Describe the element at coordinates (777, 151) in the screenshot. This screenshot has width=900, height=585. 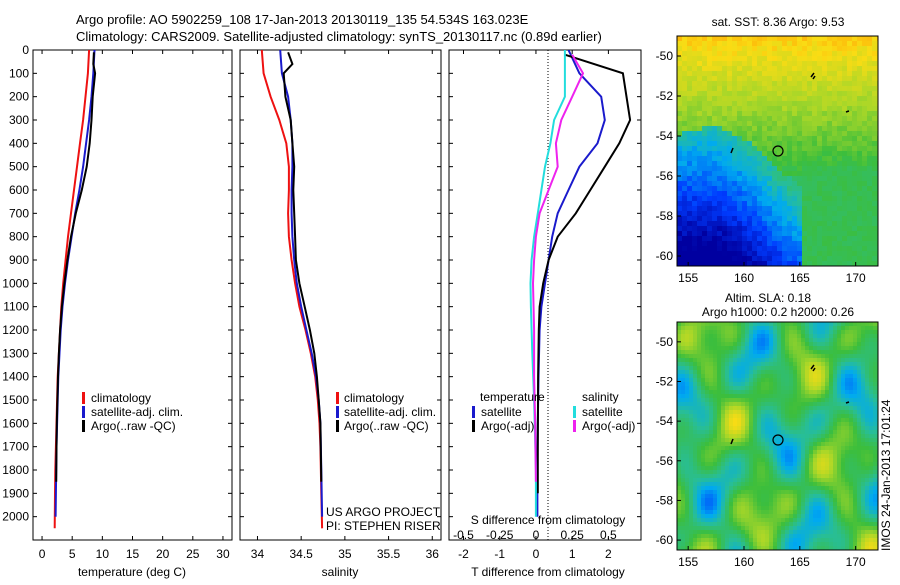
I see `sst-heatmap-cells` at that location.